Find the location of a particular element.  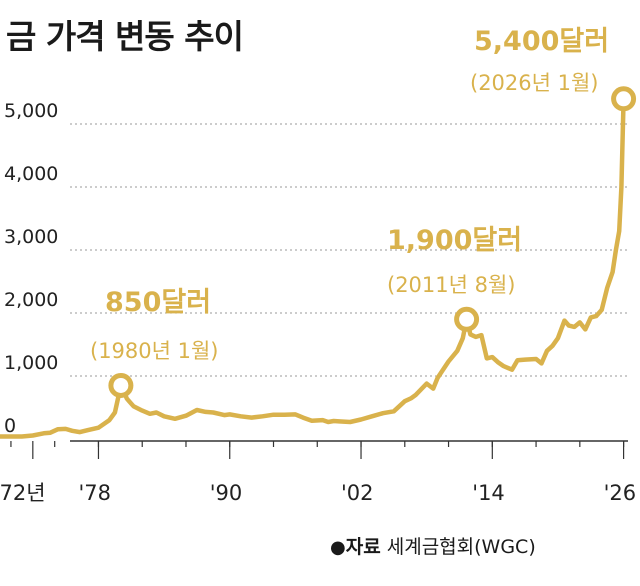

y-tick-label: 3,000 is located at coordinates (31, 237).